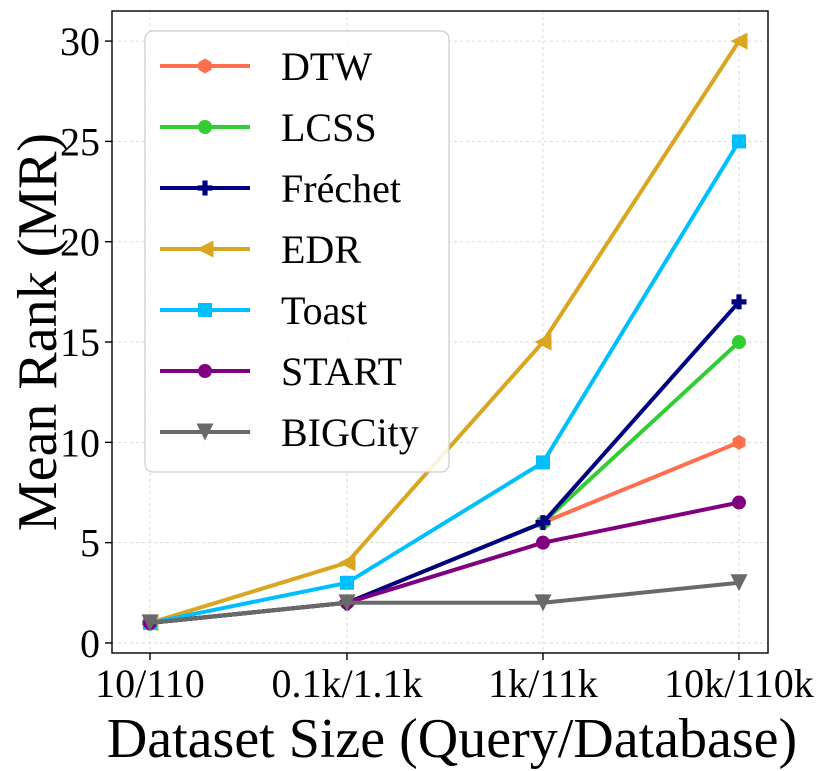 The height and width of the screenshot is (771, 830). I want to click on legend-label-frchet: Fréchet, so click(341, 188).